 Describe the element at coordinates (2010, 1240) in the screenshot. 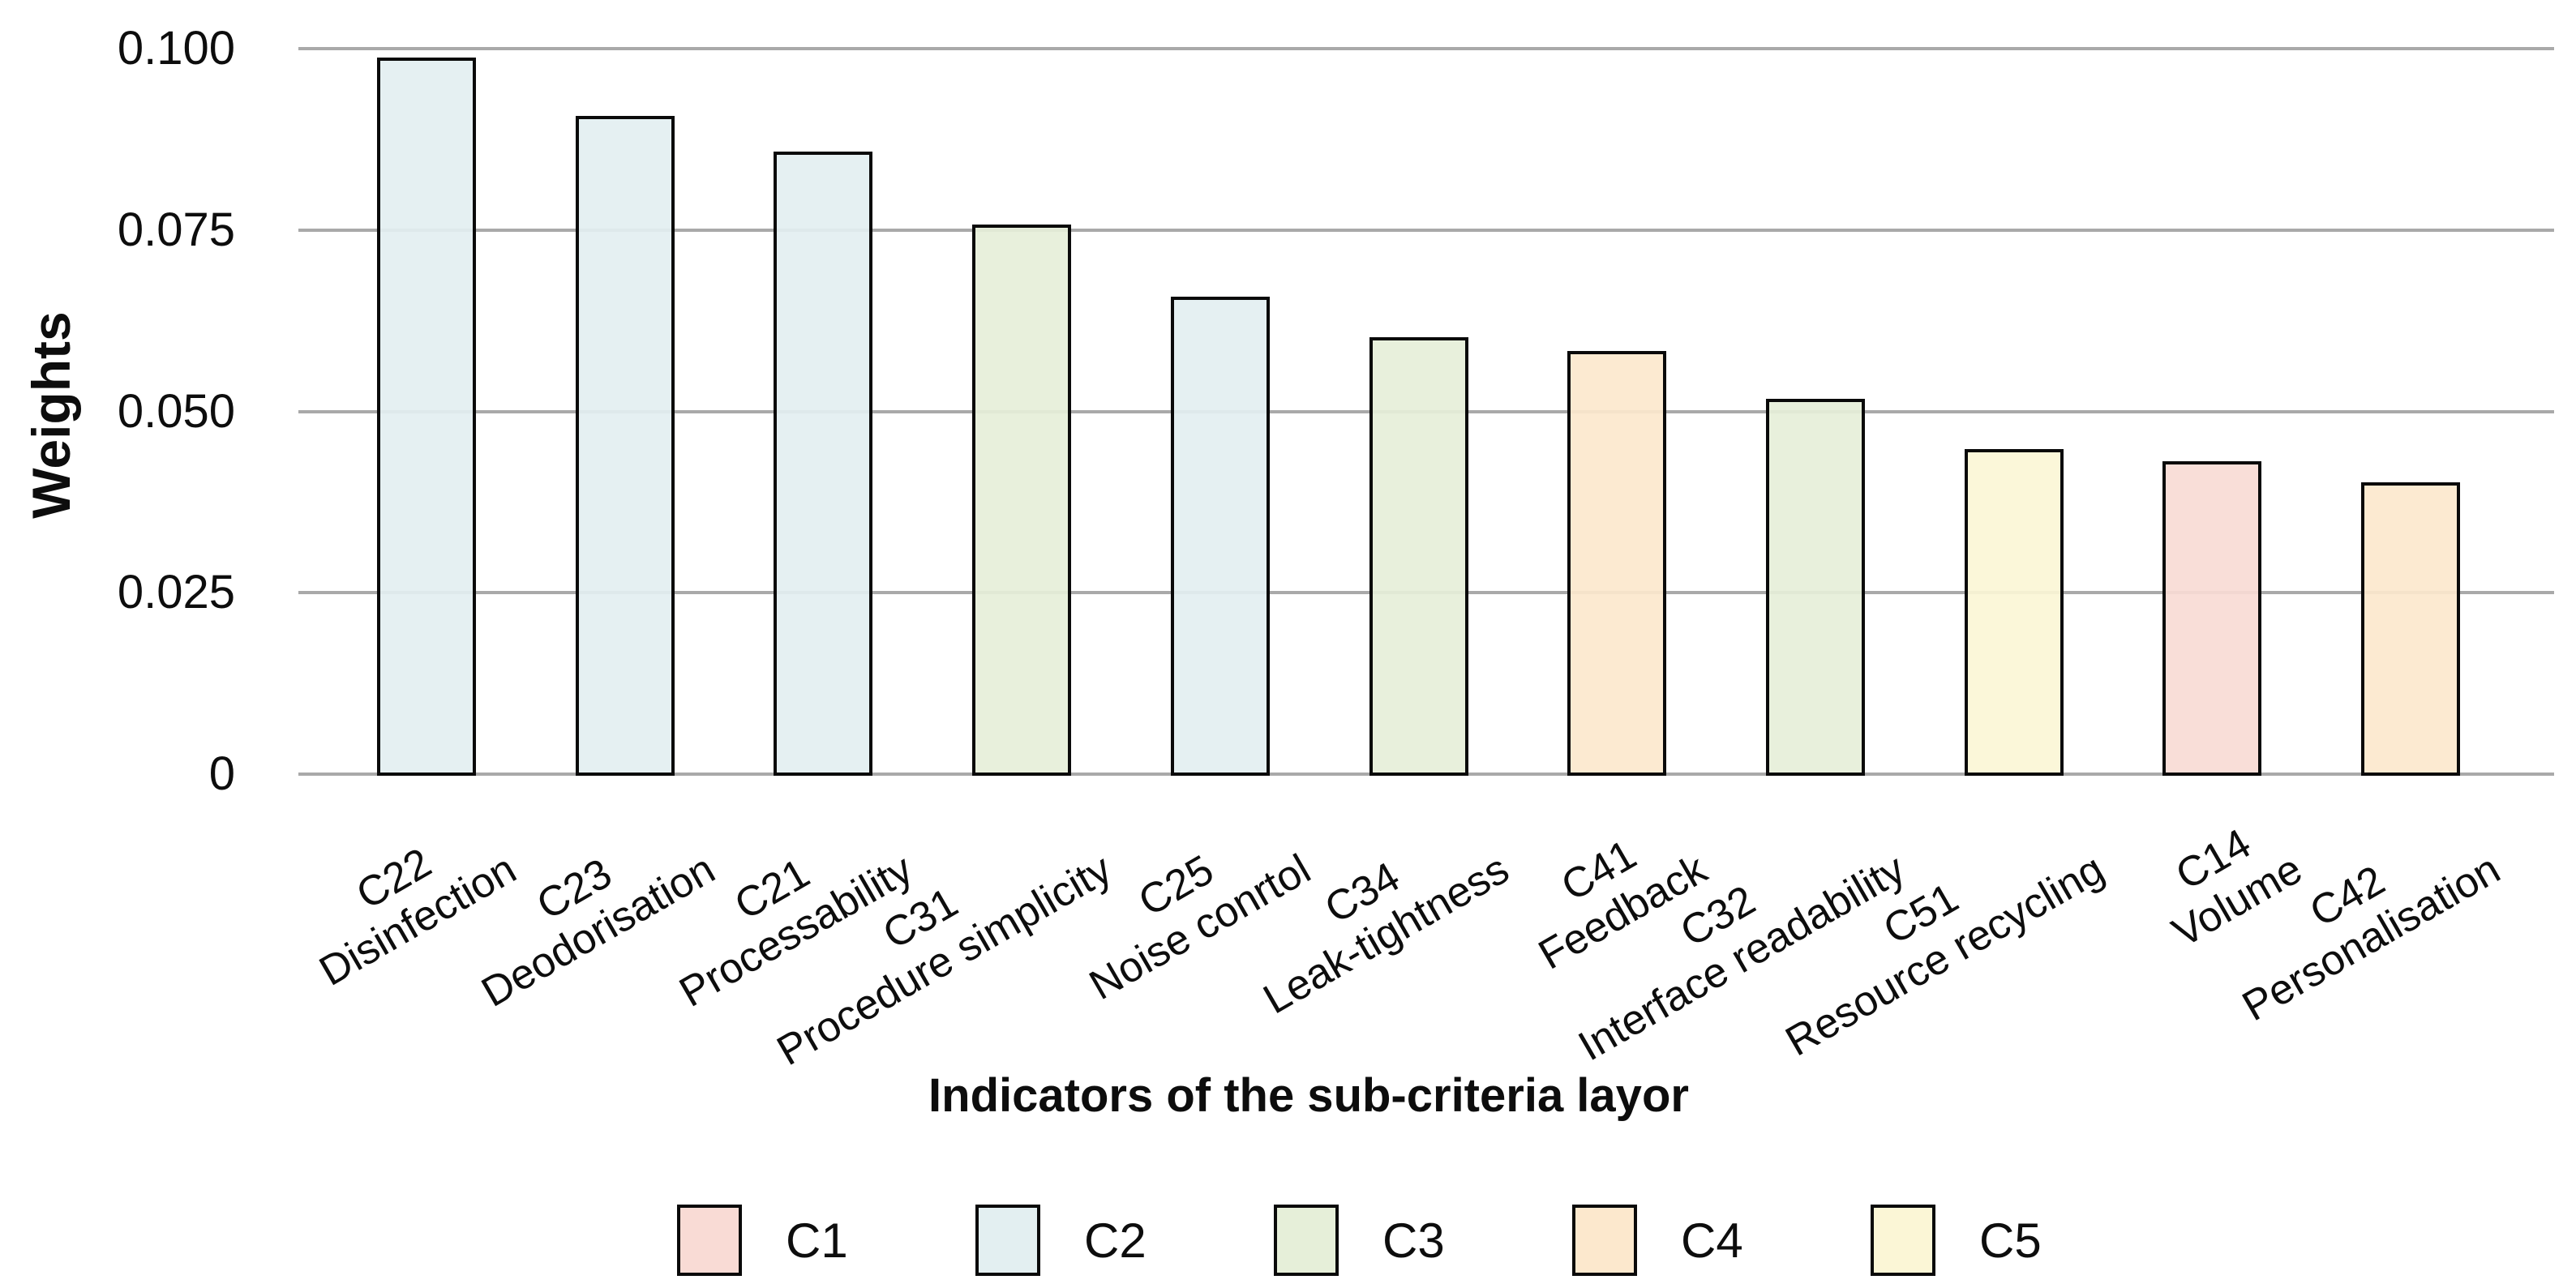

I see `legend-label-c5: C5` at that location.